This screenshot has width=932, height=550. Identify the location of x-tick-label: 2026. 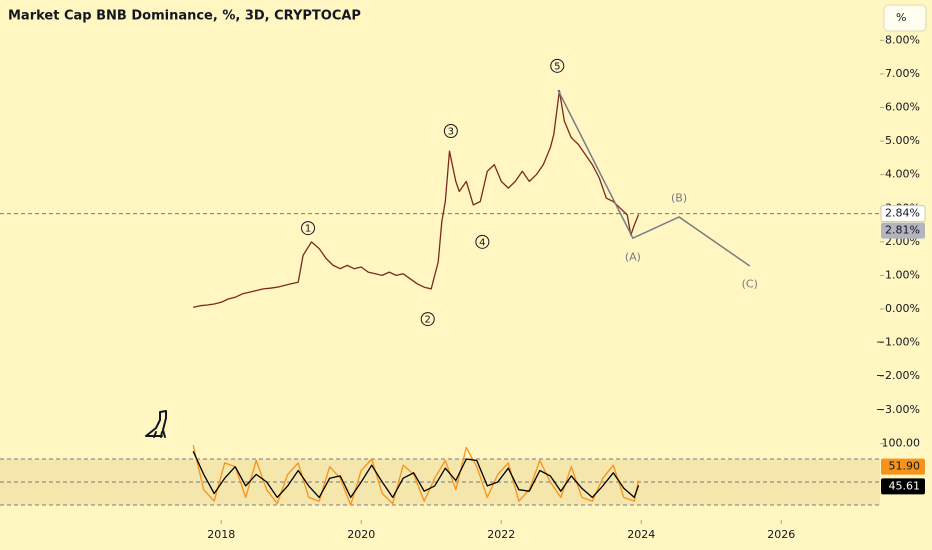
(781, 534).